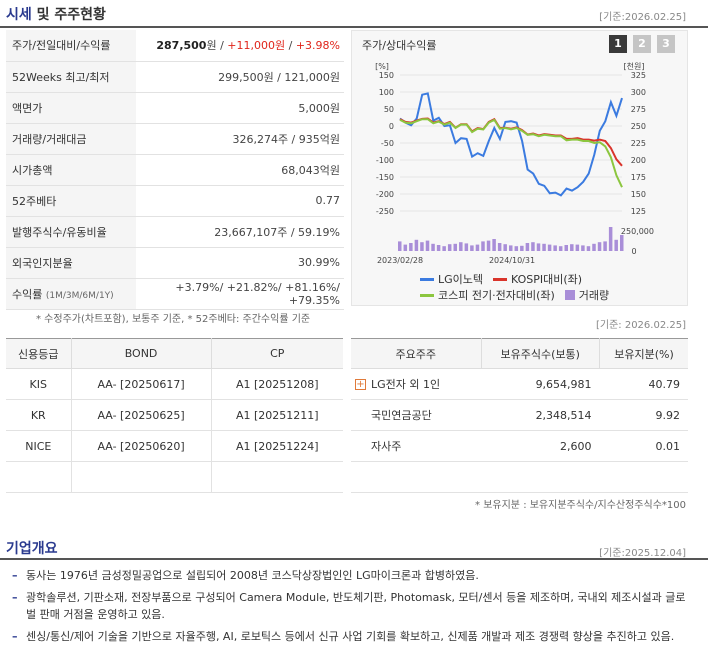  I want to click on right-tick-label: 125, so click(638, 211).